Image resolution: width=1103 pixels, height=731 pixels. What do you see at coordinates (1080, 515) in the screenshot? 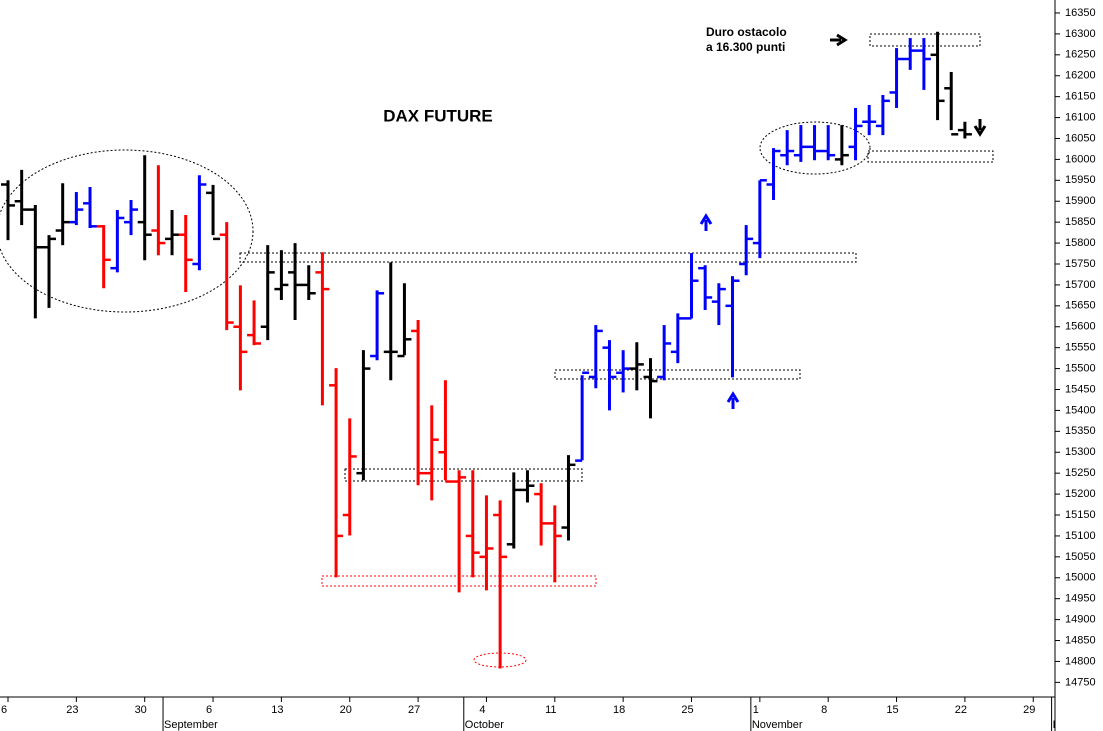
I see `y-tick-label: 15150` at bounding box center [1080, 515].